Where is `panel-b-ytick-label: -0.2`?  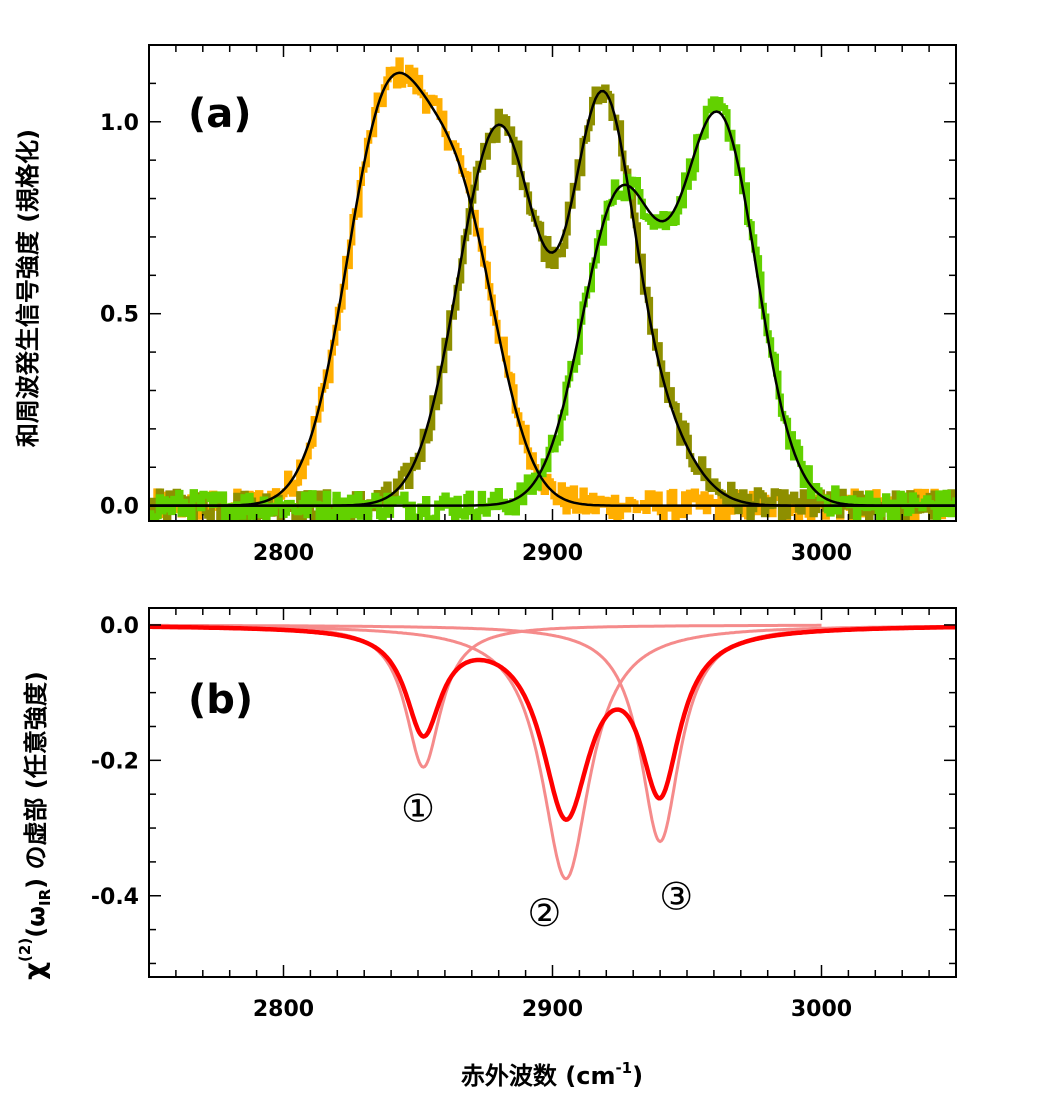
panel-b-ytick-label: -0.2 is located at coordinates (115, 761).